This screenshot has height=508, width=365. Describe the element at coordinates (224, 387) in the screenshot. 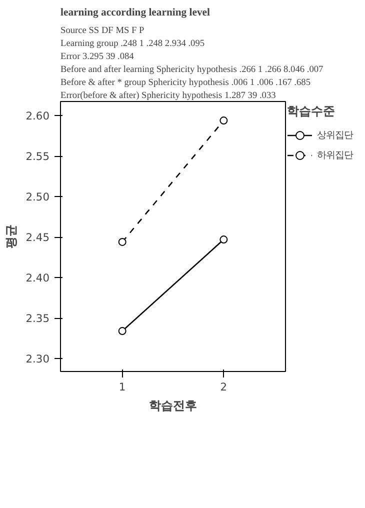

I see `x-tick-label: 2` at that location.